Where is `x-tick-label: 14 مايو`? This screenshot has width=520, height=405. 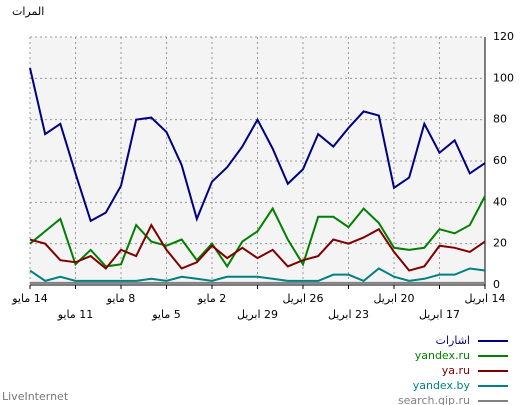 x-tick-label: 14 مايو is located at coordinates (29, 298).